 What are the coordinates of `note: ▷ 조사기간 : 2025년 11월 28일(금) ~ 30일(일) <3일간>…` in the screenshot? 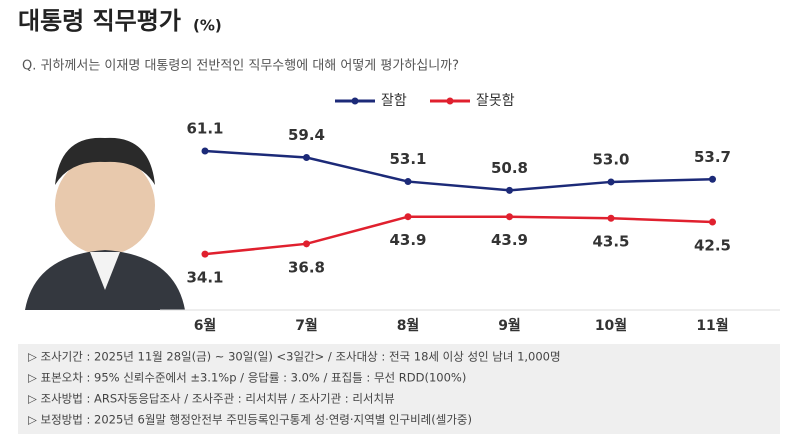 It's located at (294, 357).